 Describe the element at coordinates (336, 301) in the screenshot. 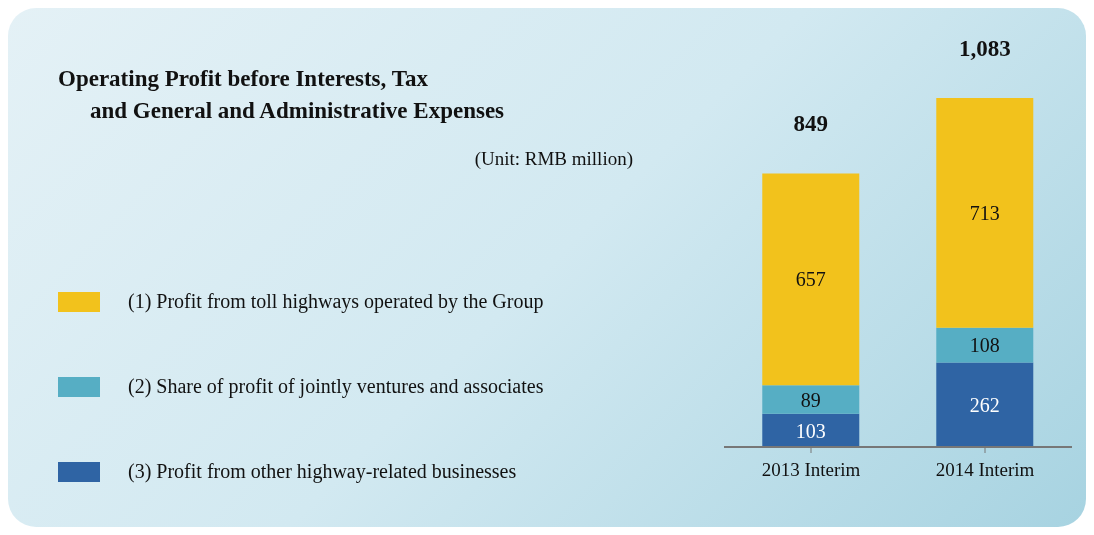

I see `legend-label: (1) Profit from toll highways operated by the Group` at that location.